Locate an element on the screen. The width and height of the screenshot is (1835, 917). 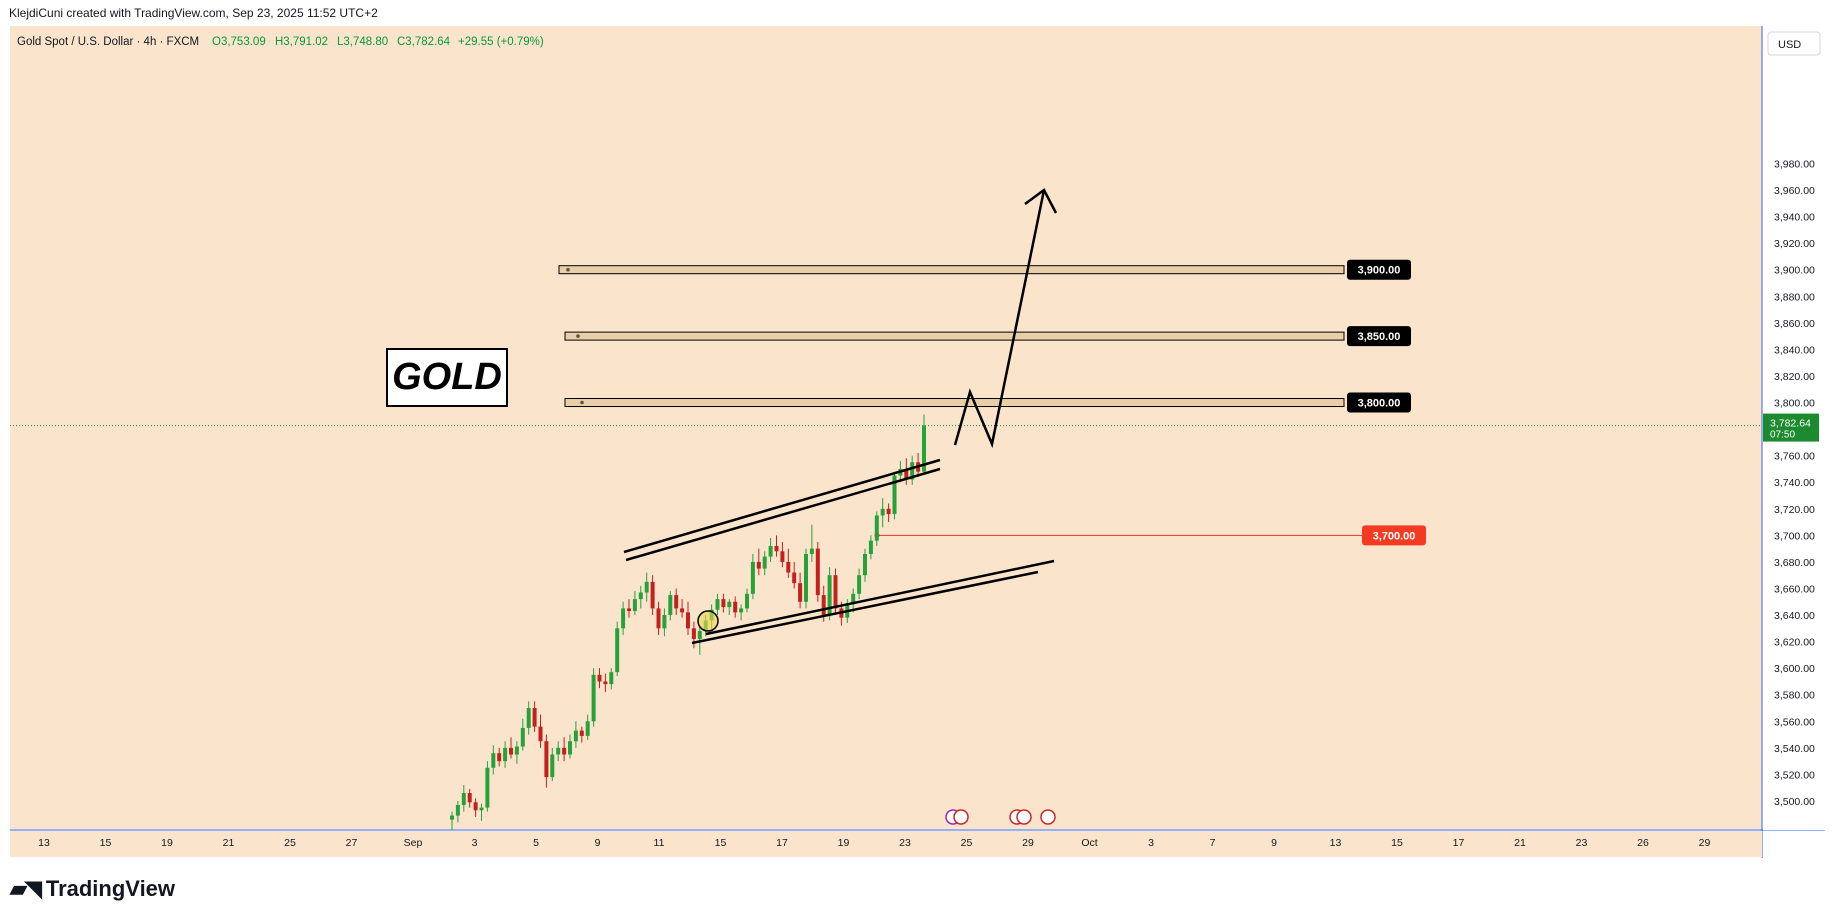
time-axis-pane is located at coordinates (886, 844).